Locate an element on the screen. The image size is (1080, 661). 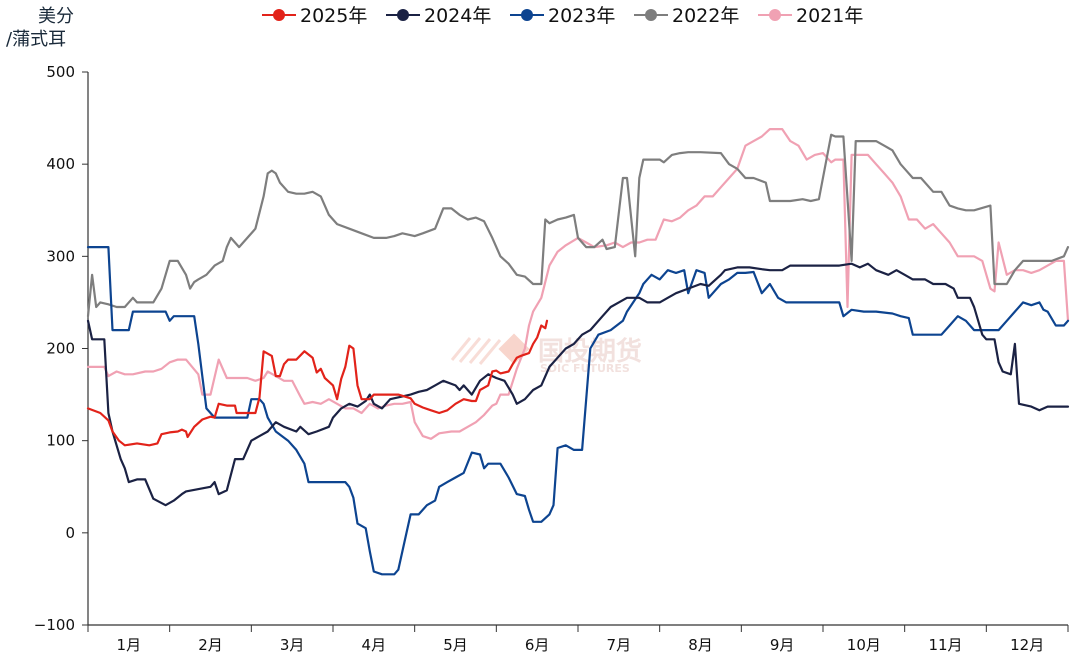
legend-item: 2022年 is located at coordinates (686, 16).